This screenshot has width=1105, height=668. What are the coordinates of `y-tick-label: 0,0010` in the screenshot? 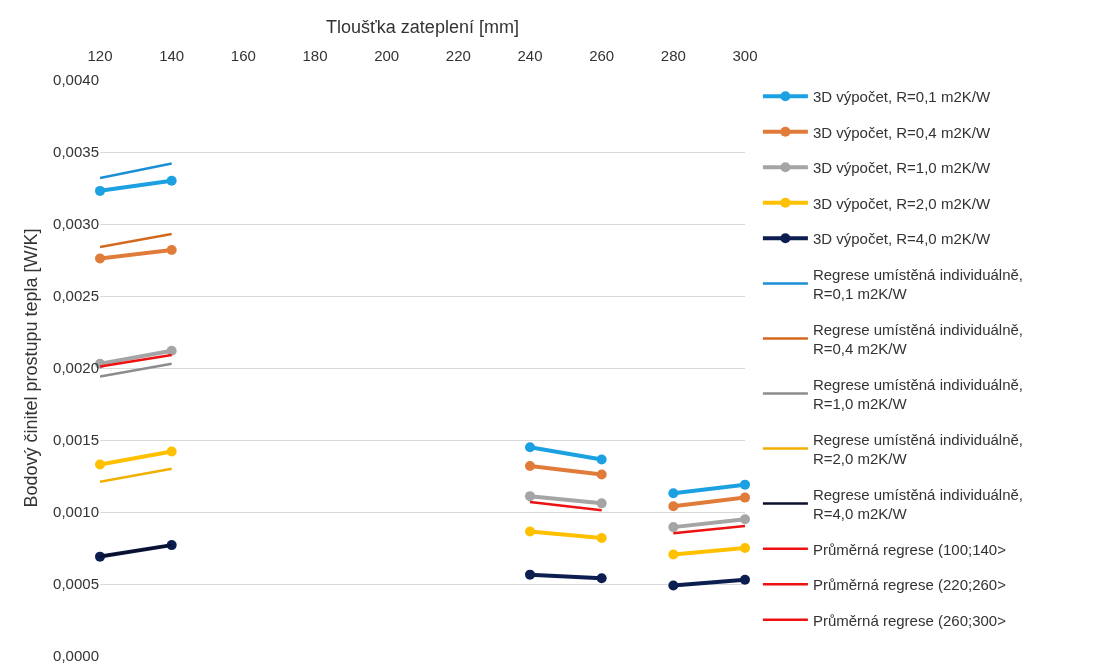 It's located at (76, 512).